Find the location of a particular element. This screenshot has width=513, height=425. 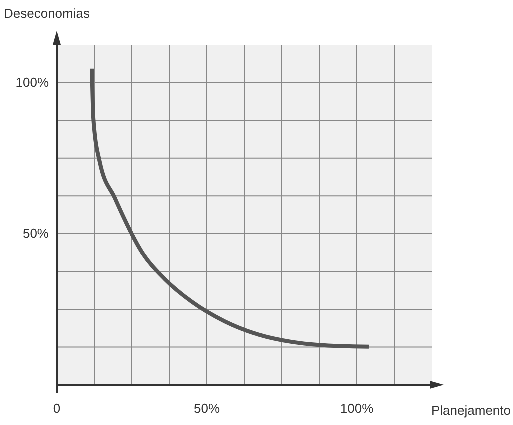

x-tick-label: 100% is located at coordinates (357, 408).